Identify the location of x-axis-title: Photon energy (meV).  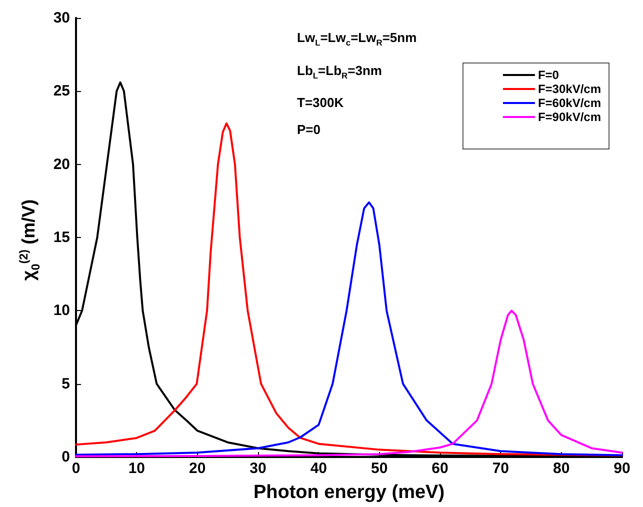
(349, 492).